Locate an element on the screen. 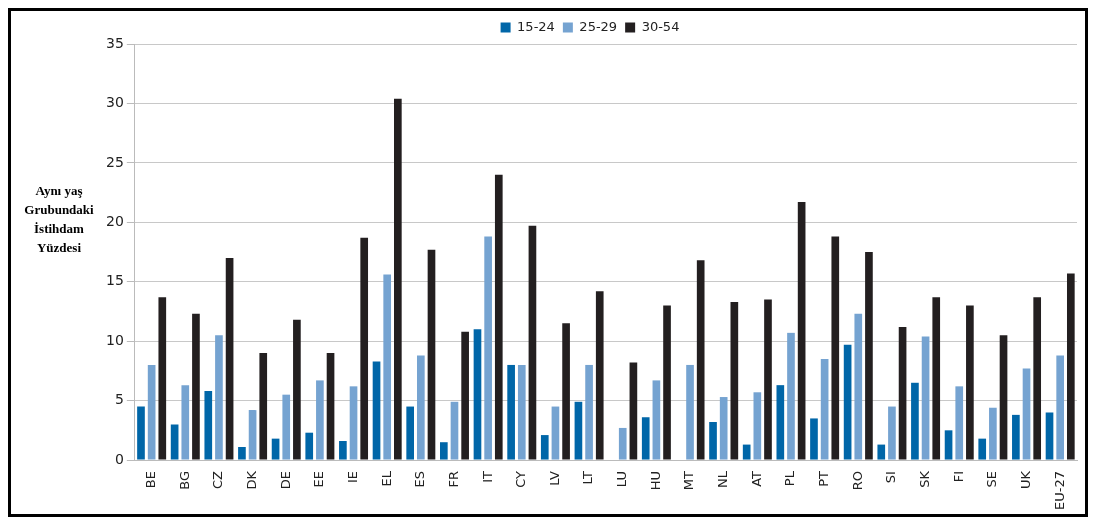 The image size is (1096, 523). y-tick-label: 5 is located at coordinates (119, 399).